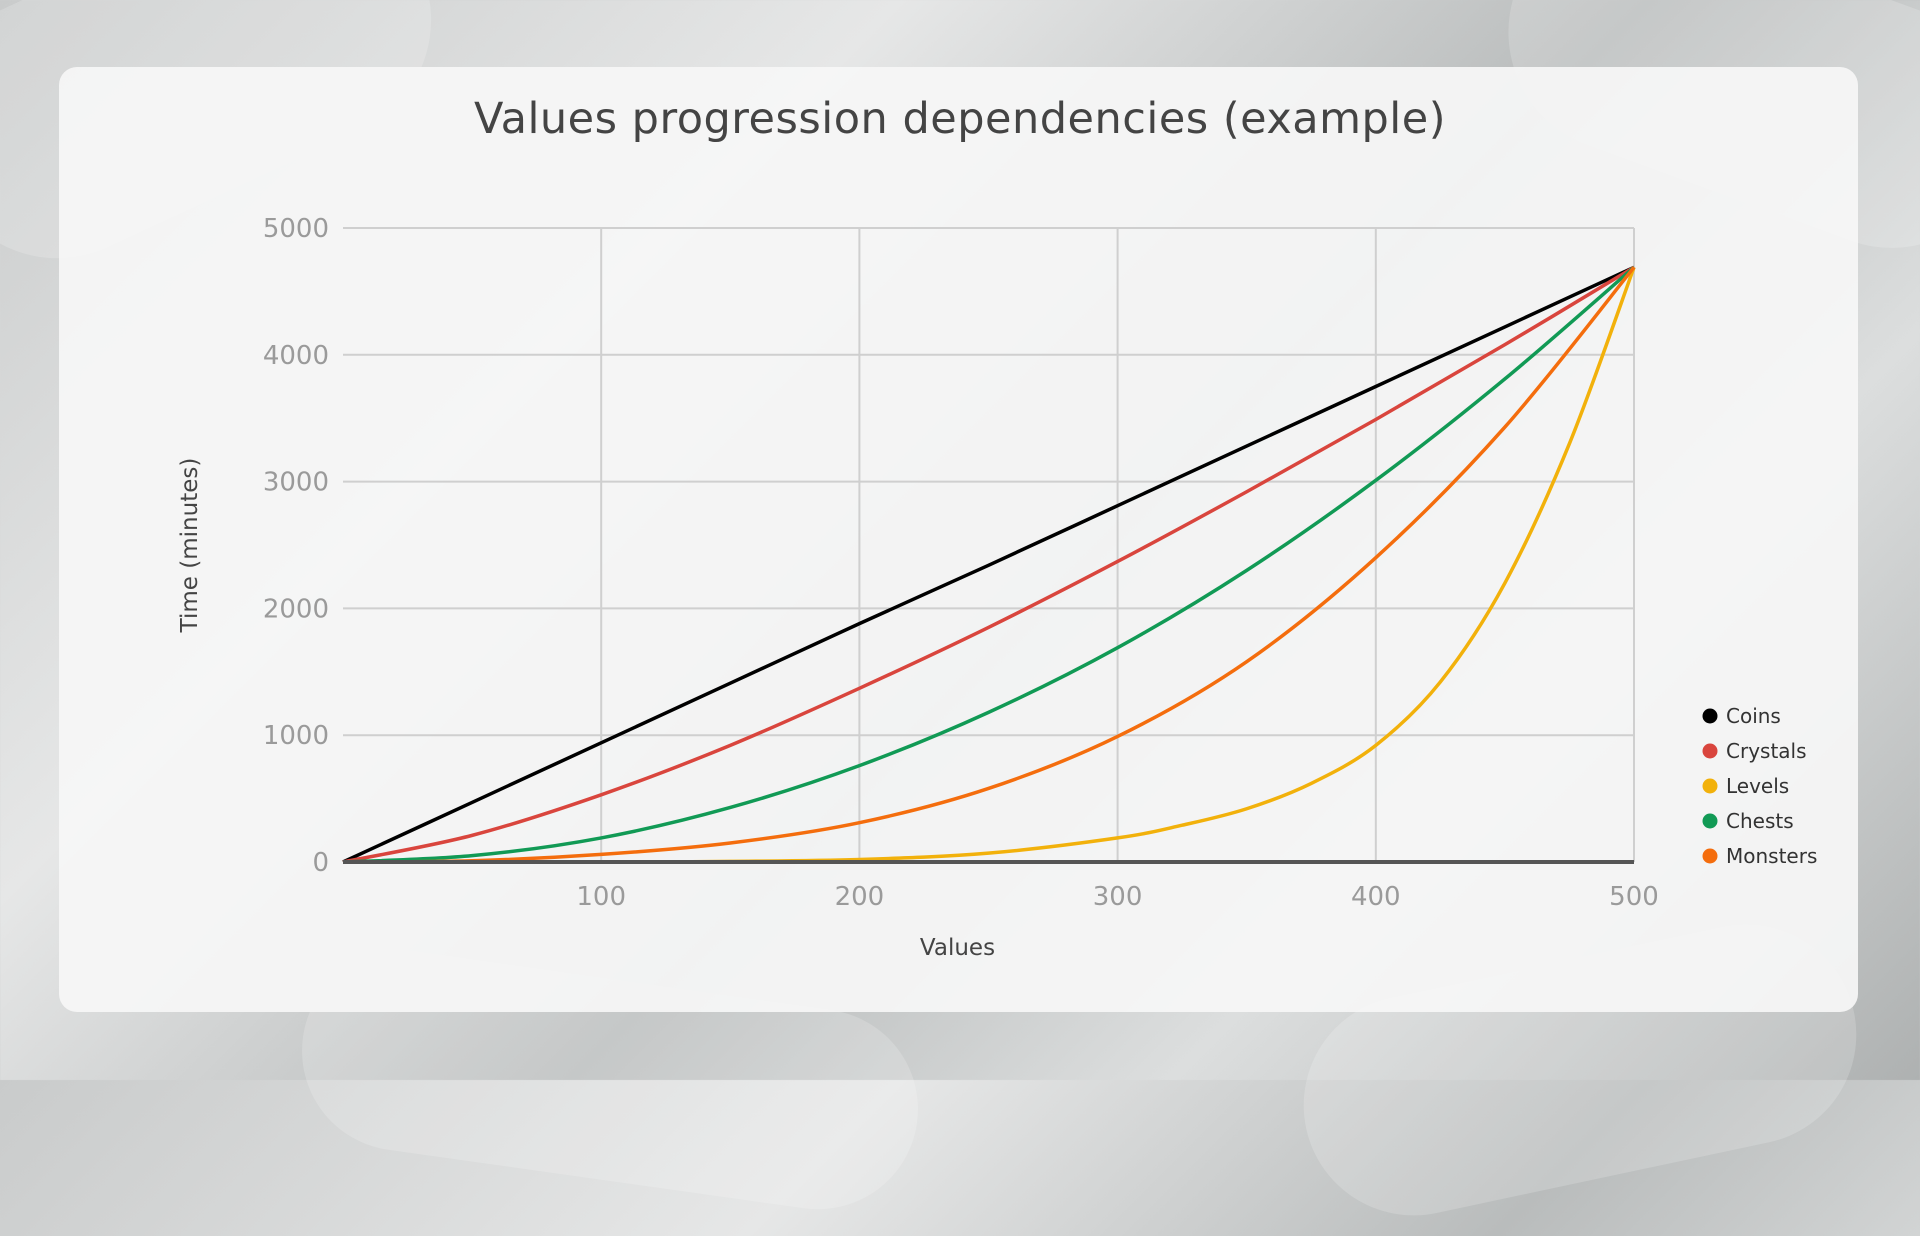 The image size is (1920, 1236). What do you see at coordinates (1766, 751) in the screenshot?
I see `legend-label: Crystals` at bounding box center [1766, 751].